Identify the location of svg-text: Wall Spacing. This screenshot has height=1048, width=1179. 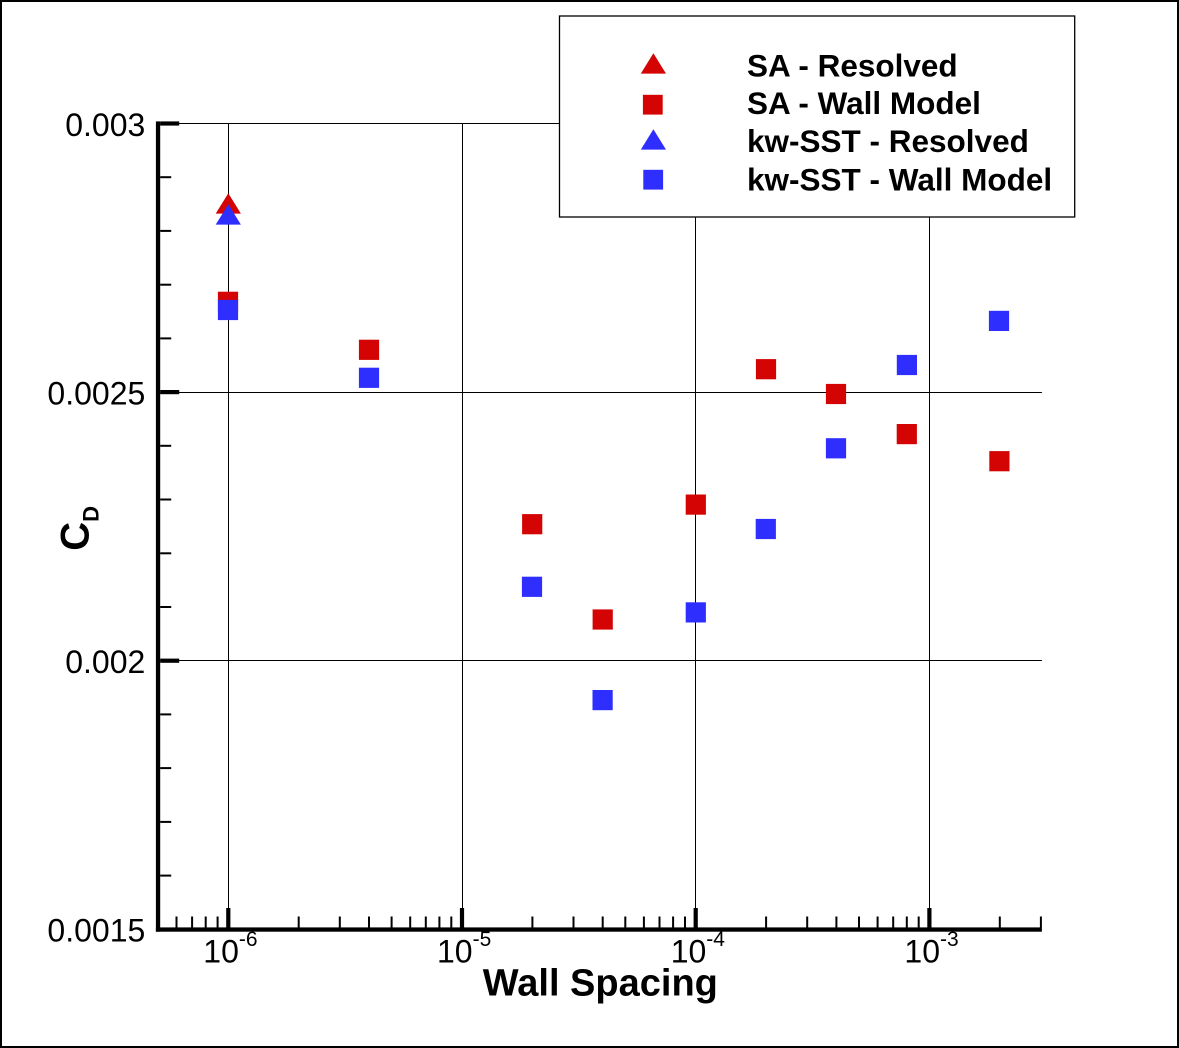
(600, 983).